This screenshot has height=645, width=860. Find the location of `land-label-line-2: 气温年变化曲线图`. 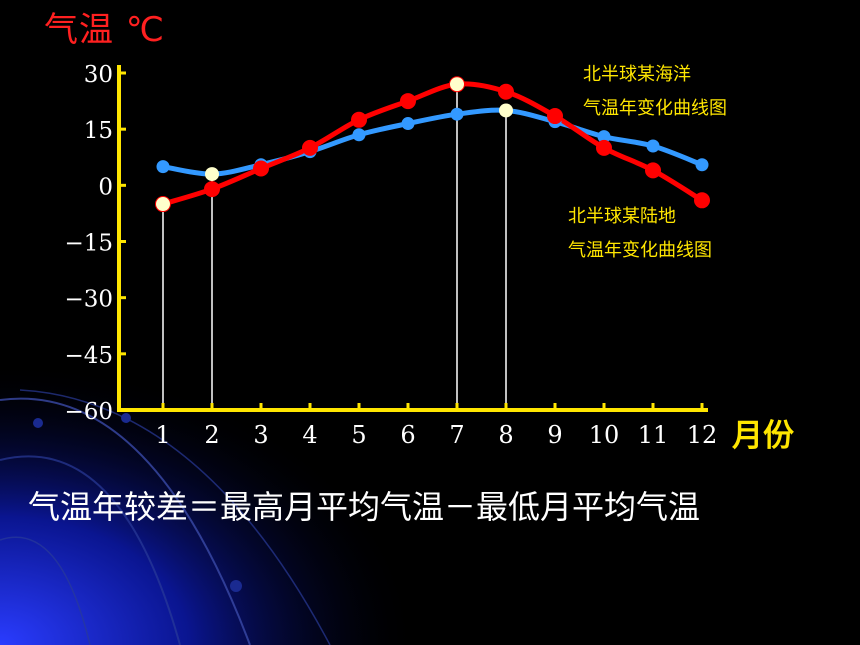

land-label-line-2: 气温年变化曲线图 is located at coordinates (640, 250).